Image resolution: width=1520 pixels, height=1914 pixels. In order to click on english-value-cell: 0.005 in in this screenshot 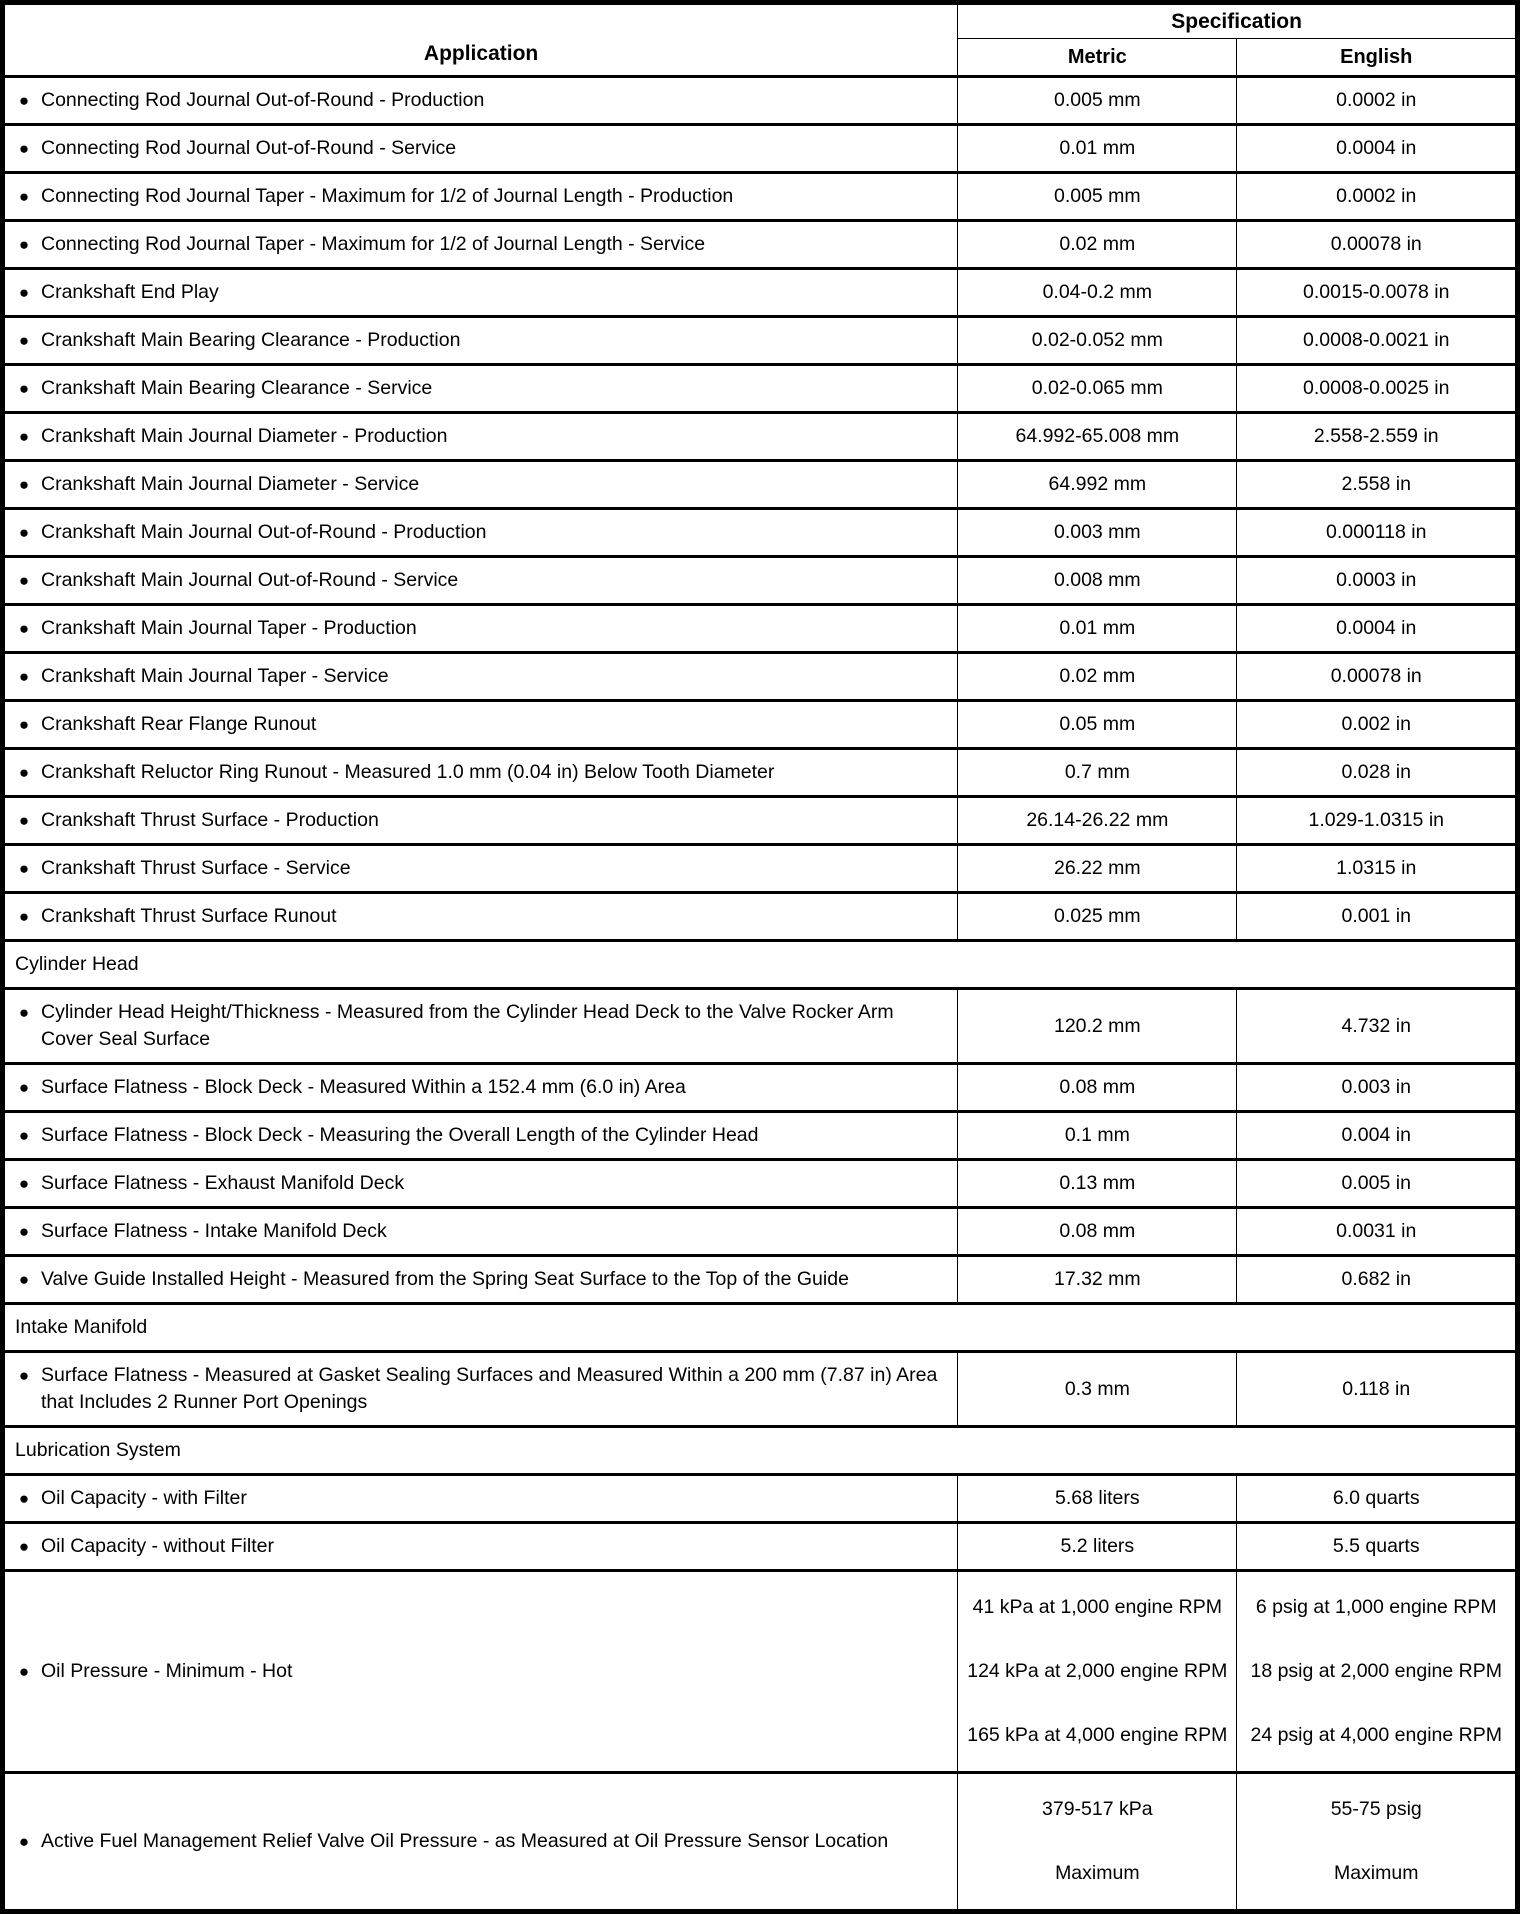, I will do `click(1377, 1184)`.